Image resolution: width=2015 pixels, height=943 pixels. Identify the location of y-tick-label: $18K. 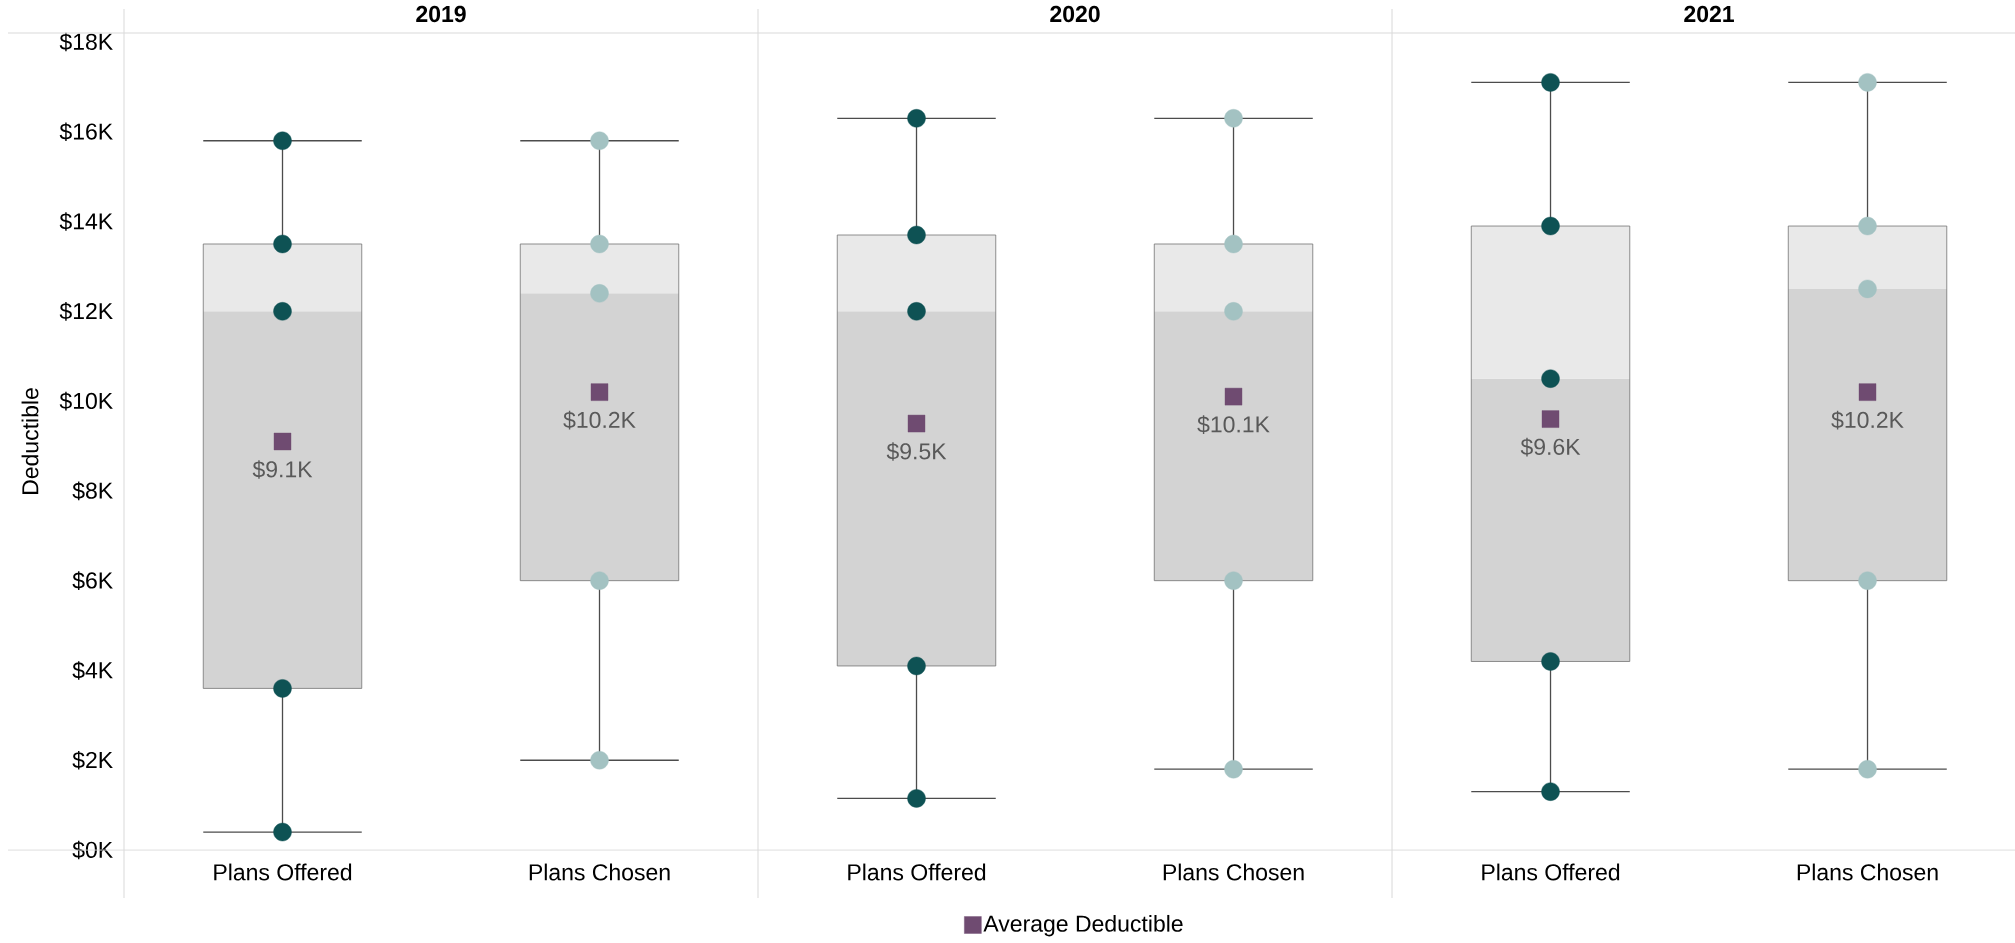
(86, 42).